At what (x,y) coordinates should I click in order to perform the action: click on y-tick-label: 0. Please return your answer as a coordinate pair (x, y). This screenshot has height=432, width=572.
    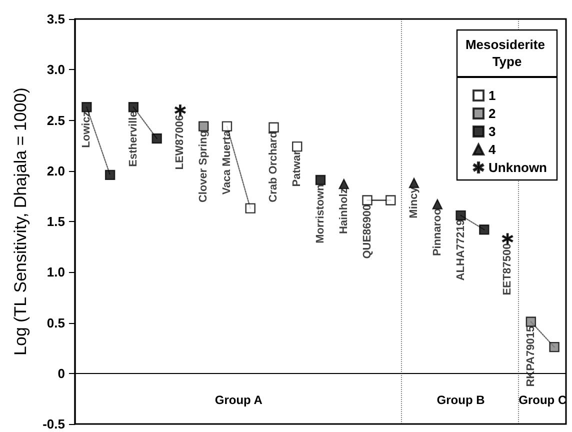
    Looking at the image, I should click on (61, 373).